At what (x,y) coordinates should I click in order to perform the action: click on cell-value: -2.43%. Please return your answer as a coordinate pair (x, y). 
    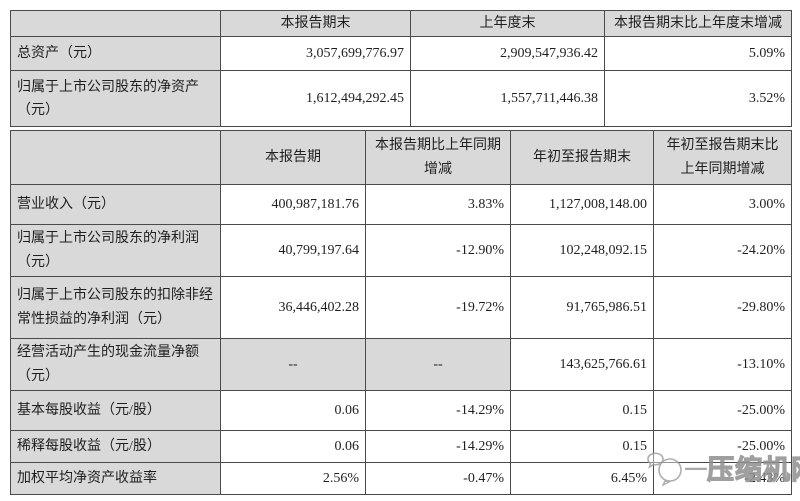
    Looking at the image, I should click on (722, 478).